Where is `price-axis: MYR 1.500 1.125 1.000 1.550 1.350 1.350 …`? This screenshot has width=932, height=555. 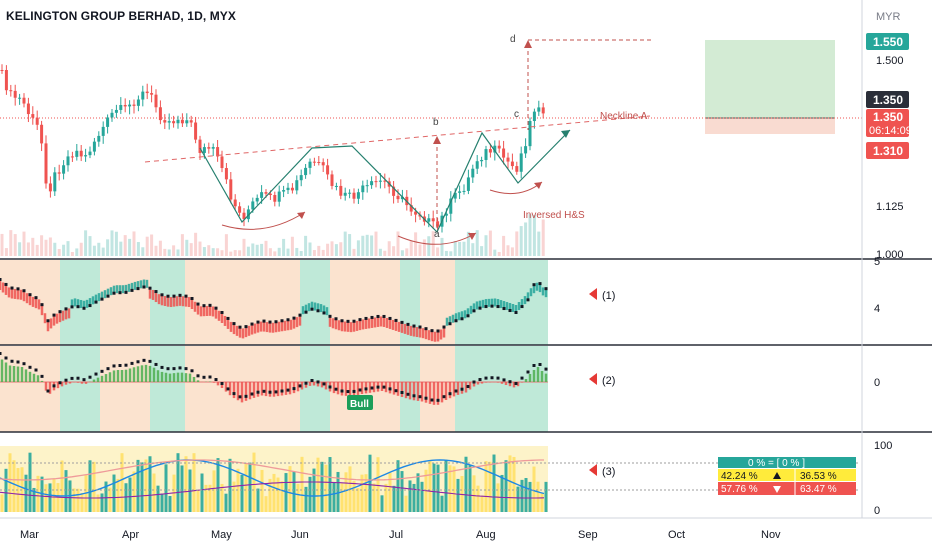 price-axis: MYR 1.500 1.125 1.000 1.550 1.350 1.350 … is located at coordinates (889, 264).